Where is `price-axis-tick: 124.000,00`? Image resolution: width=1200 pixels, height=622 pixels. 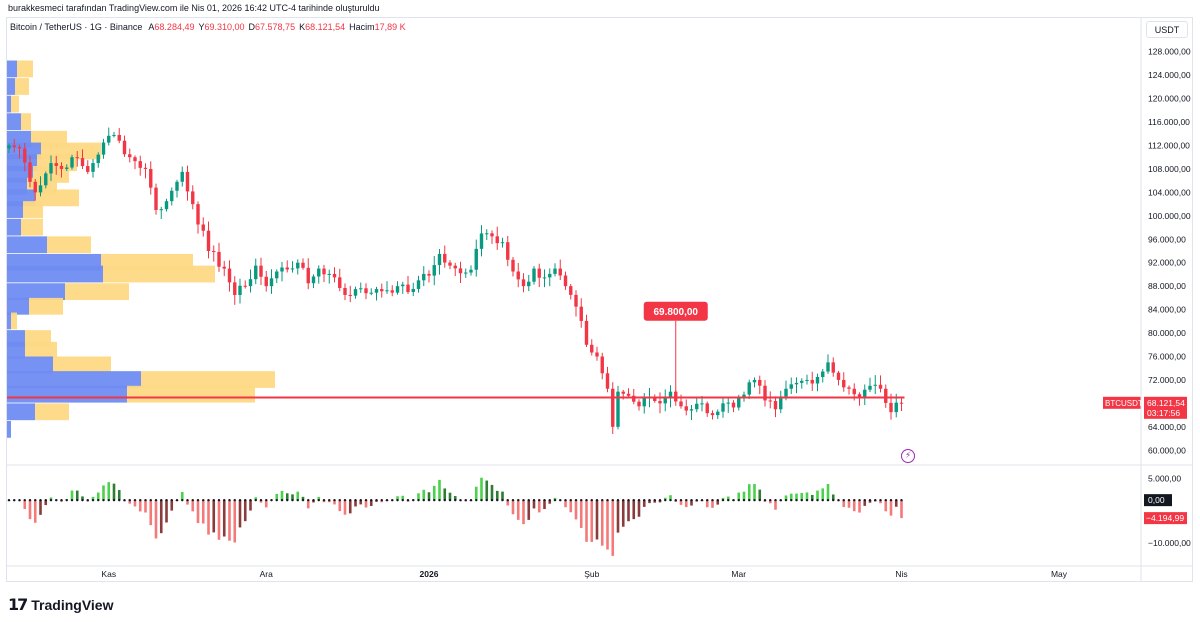
price-axis-tick: 124.000,00 is located at coordinates (1169, 75).